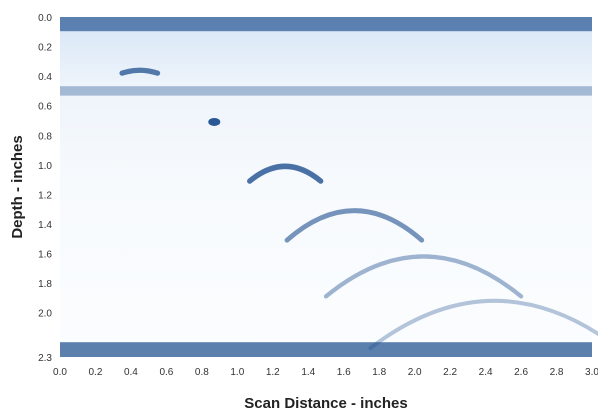 Image resolution: width=598 pixels, height=415 pixels. I want to click on x-tick-label: 1.8, so click(379, 372).